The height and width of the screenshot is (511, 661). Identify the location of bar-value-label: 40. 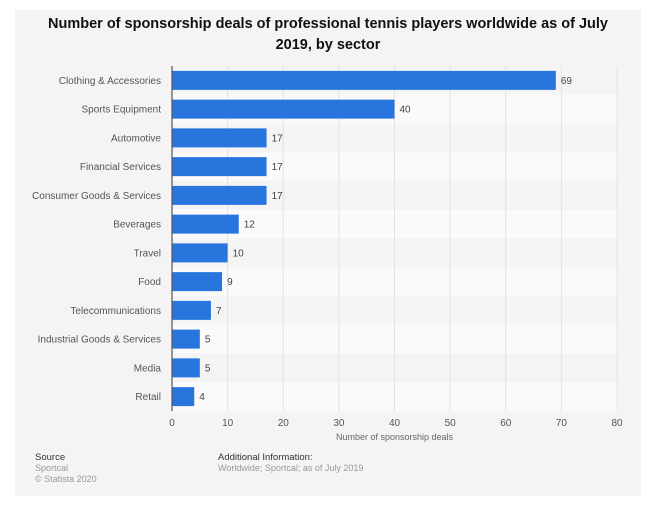
(406, 110).